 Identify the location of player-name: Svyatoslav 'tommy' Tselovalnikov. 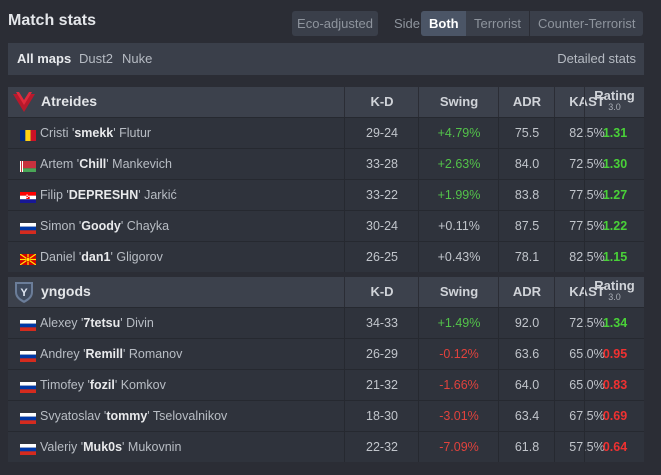
(133, 416).